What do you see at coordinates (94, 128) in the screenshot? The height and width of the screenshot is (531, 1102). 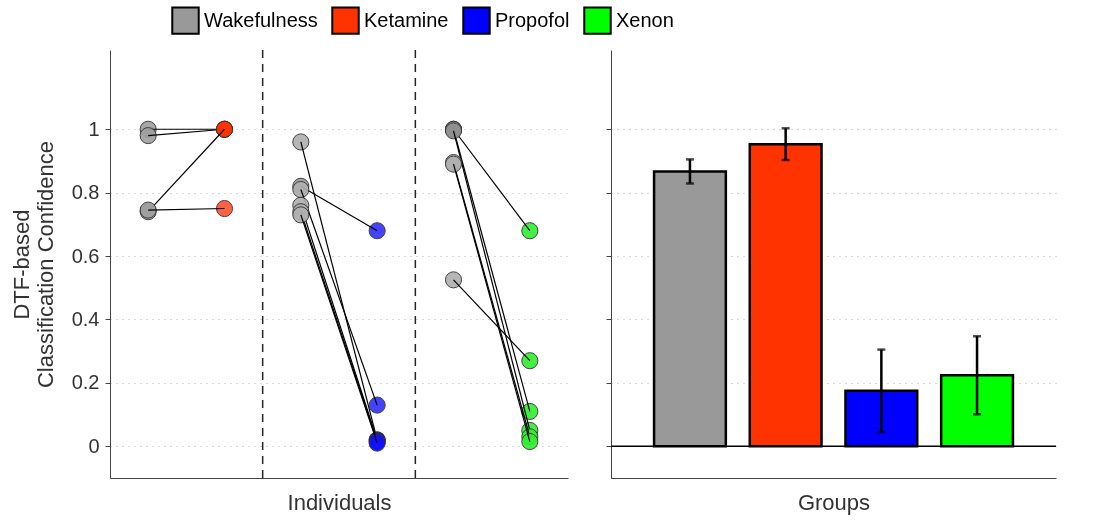 I see `y-tick-label: 1` at bounding box center [94, 128].